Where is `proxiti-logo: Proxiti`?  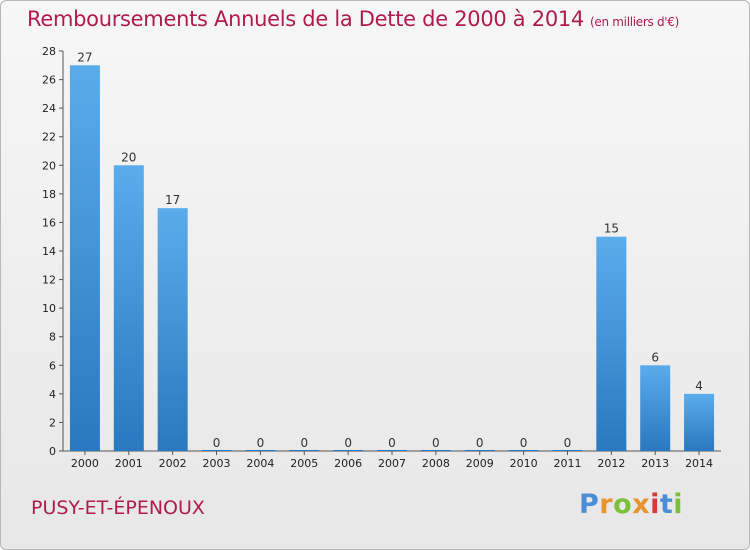 proxiti-logo: Proxiti is located at coordinates (631, 504).